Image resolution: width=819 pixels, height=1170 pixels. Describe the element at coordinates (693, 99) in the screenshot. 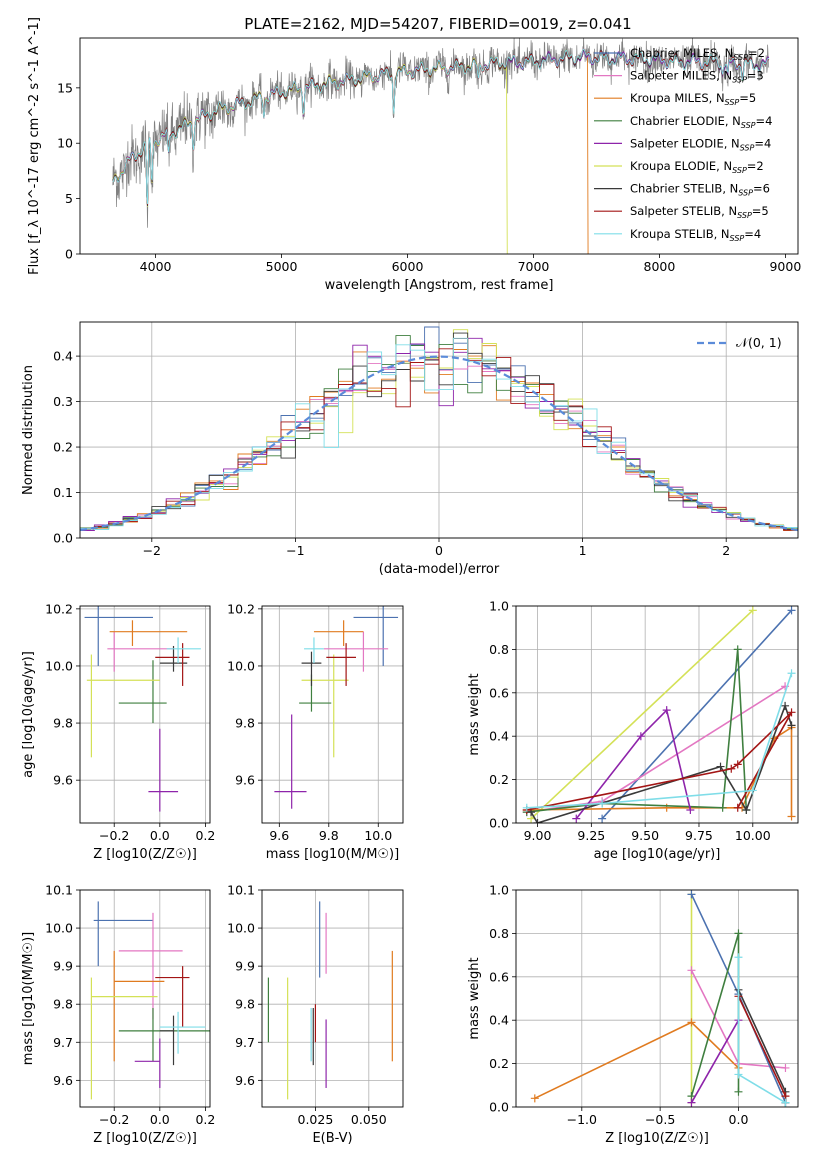

I see `legend-label-kroupa-miles: Kroupa MILES, NSSP=5` at that location.